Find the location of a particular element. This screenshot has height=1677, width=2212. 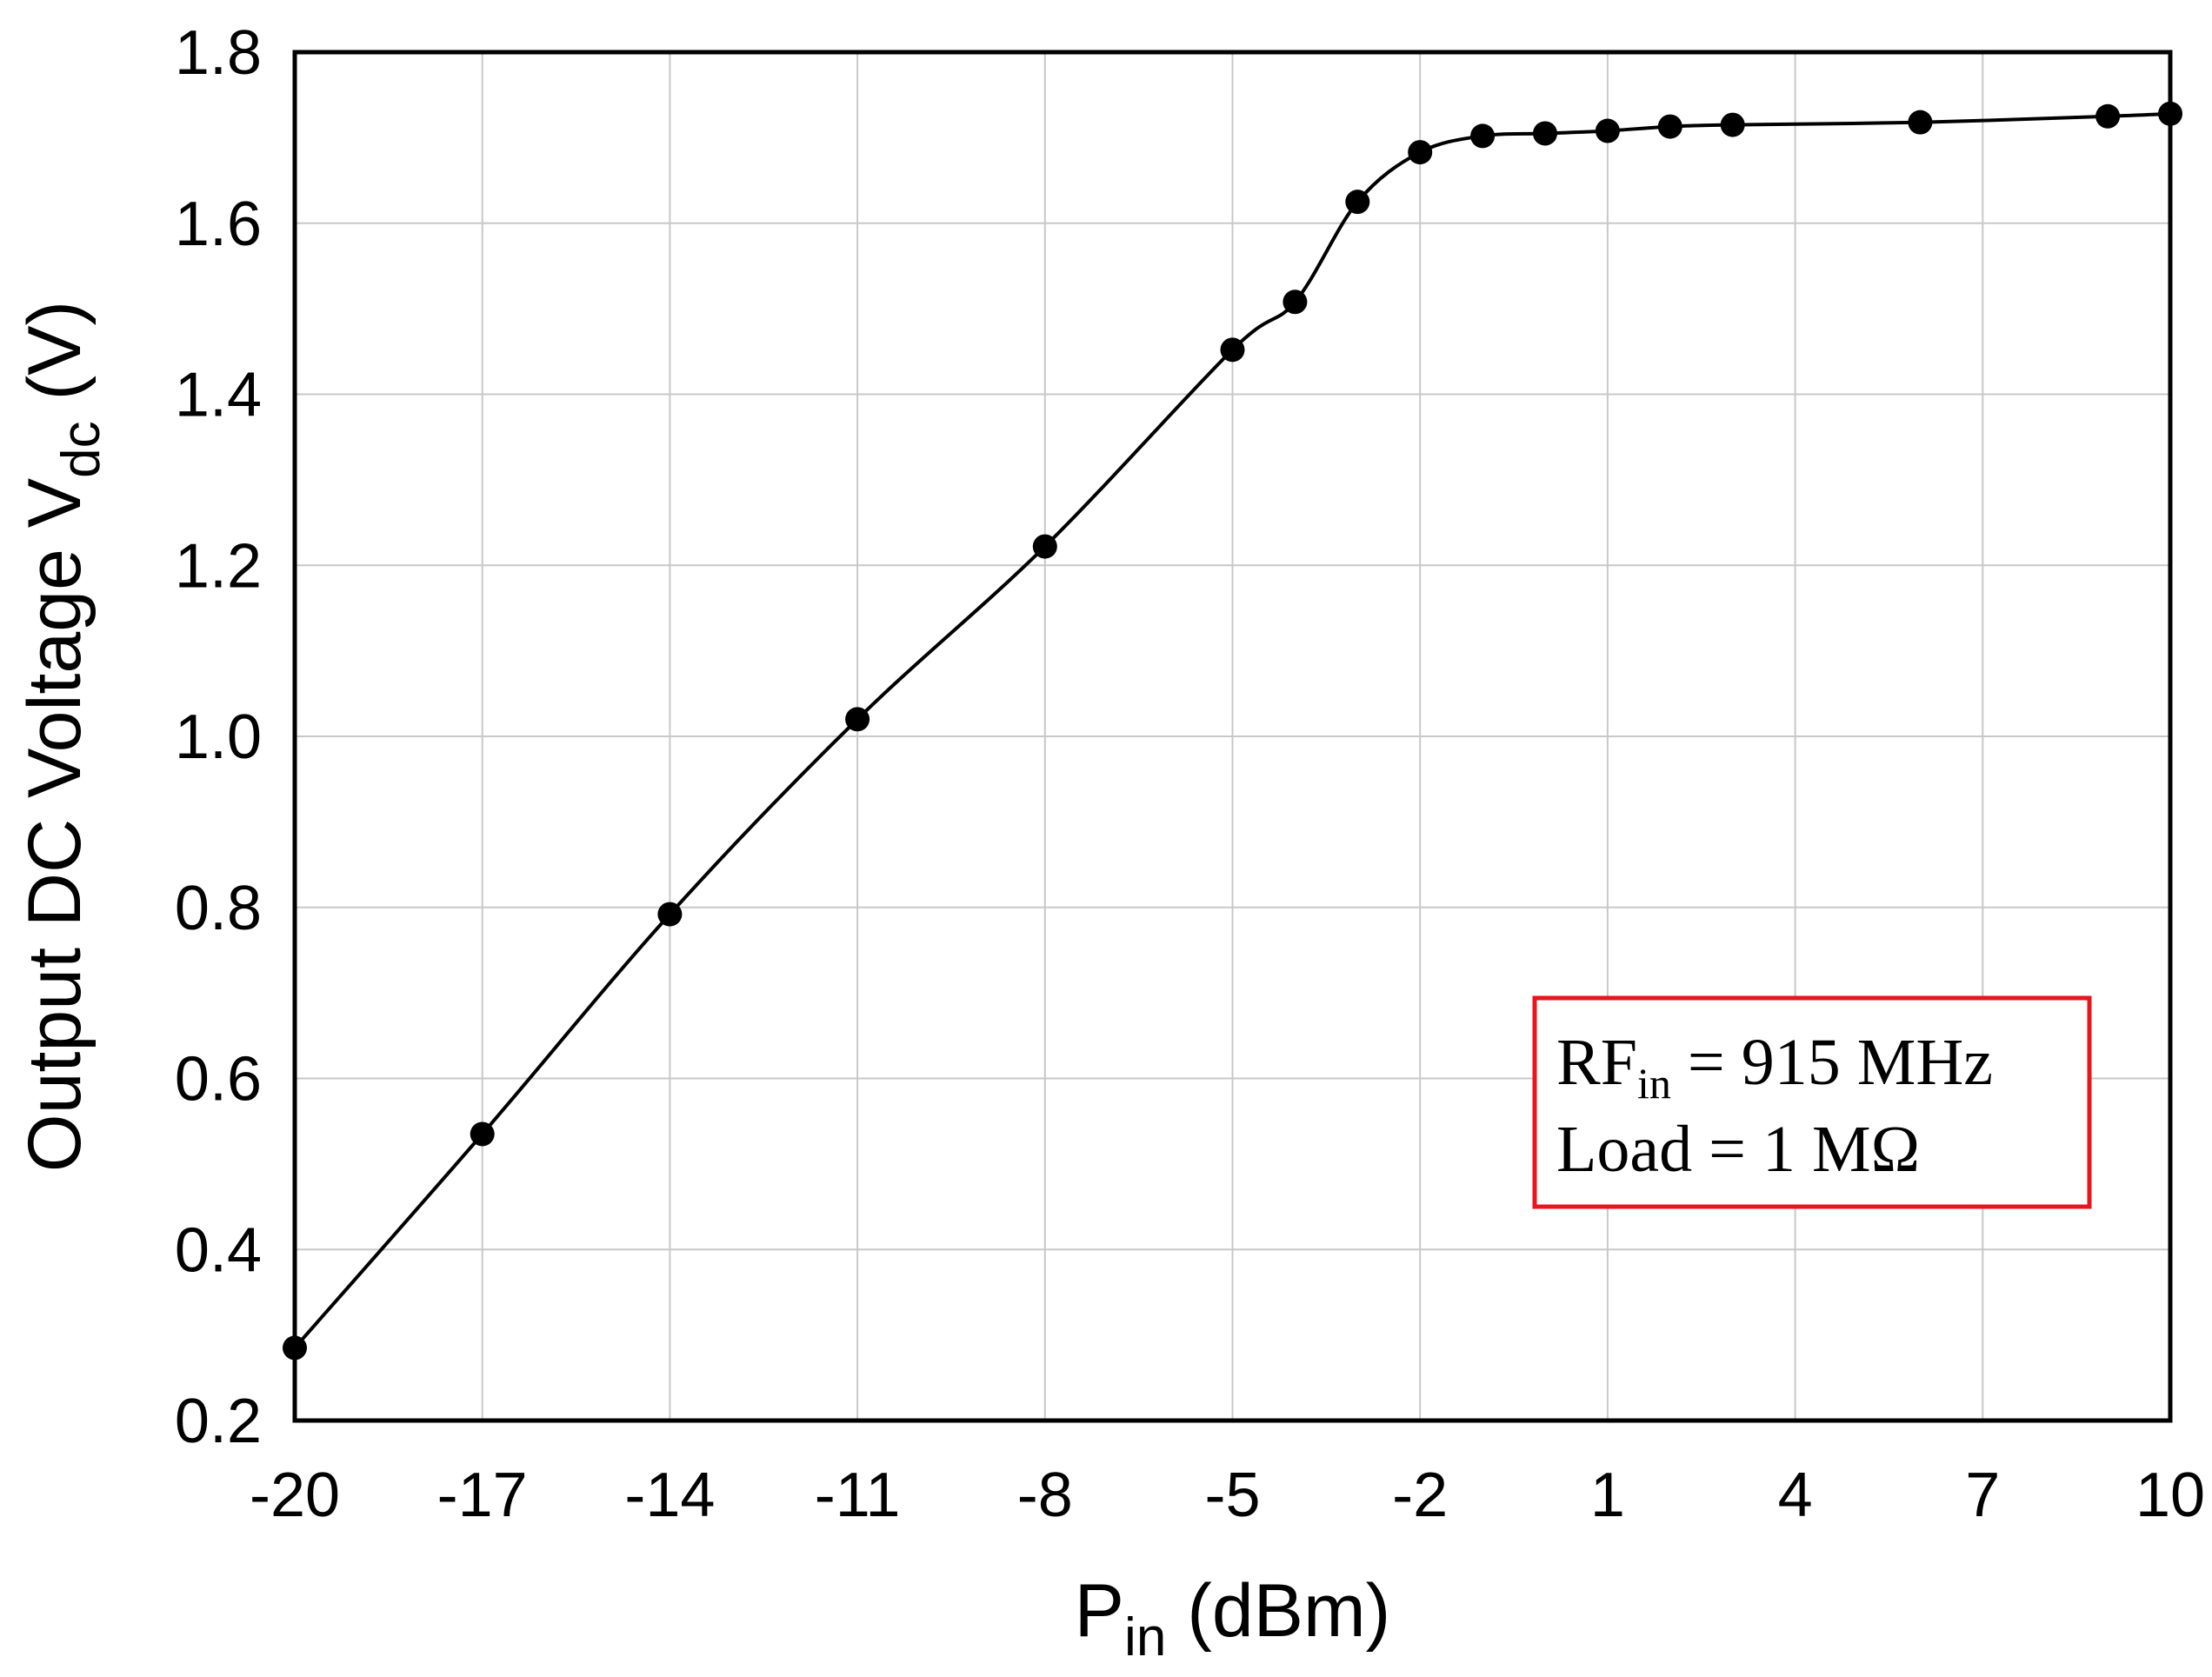

annotation-line-2: Load = 1 MΩ is located at coordinates (1738, 1149).